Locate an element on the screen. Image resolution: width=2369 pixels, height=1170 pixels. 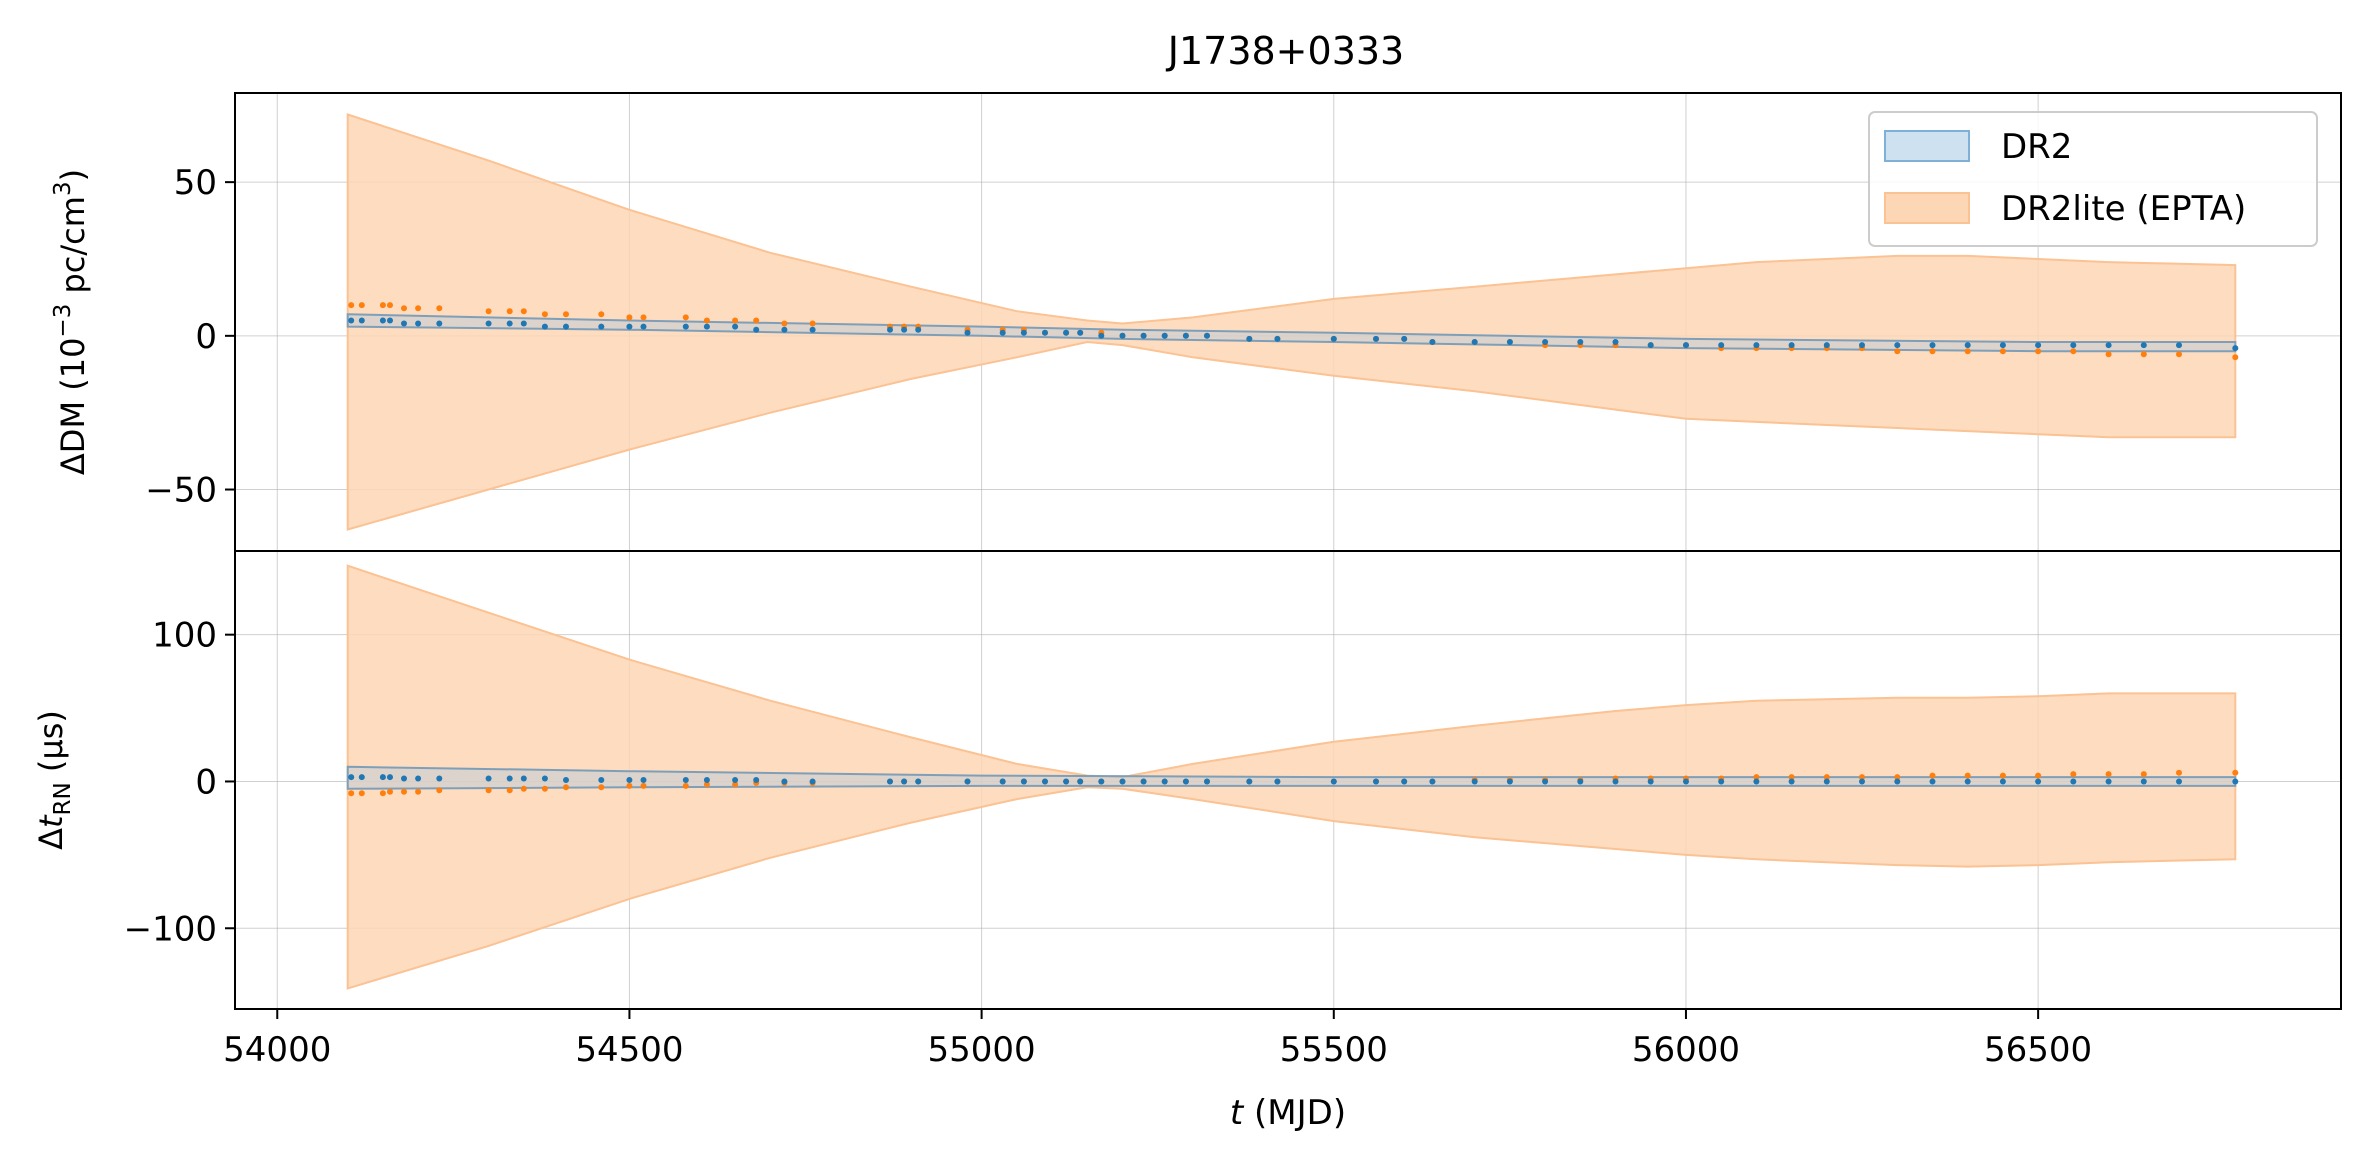
ylabel-rn-rest: (μs) is located at coordinates (51, 746).